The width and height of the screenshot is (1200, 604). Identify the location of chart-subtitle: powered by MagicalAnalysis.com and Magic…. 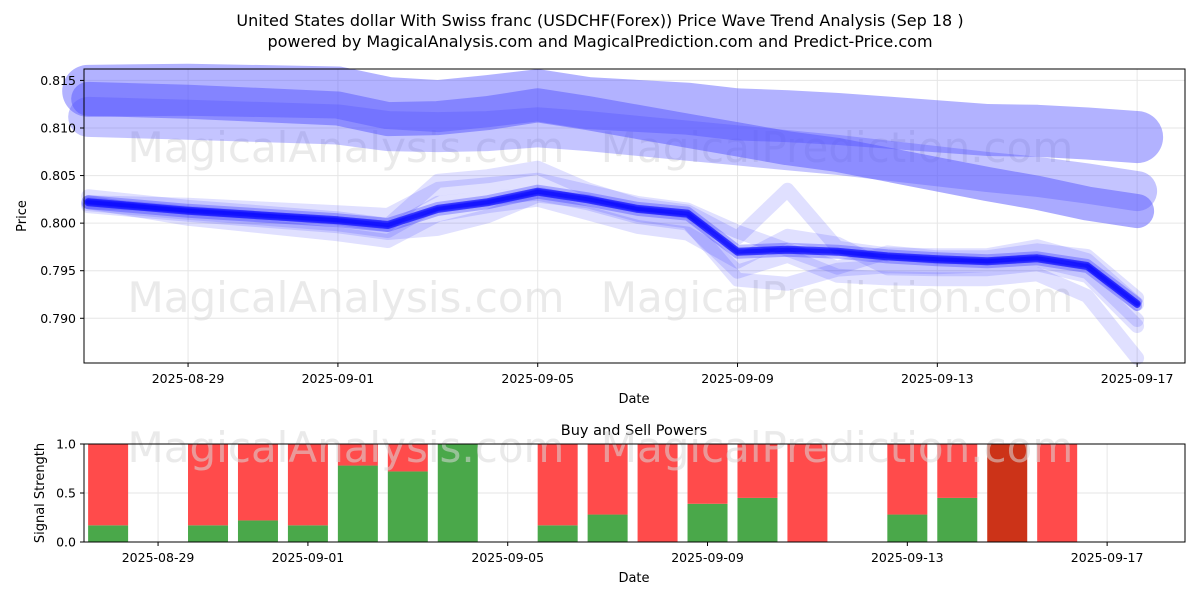
(599, 41).